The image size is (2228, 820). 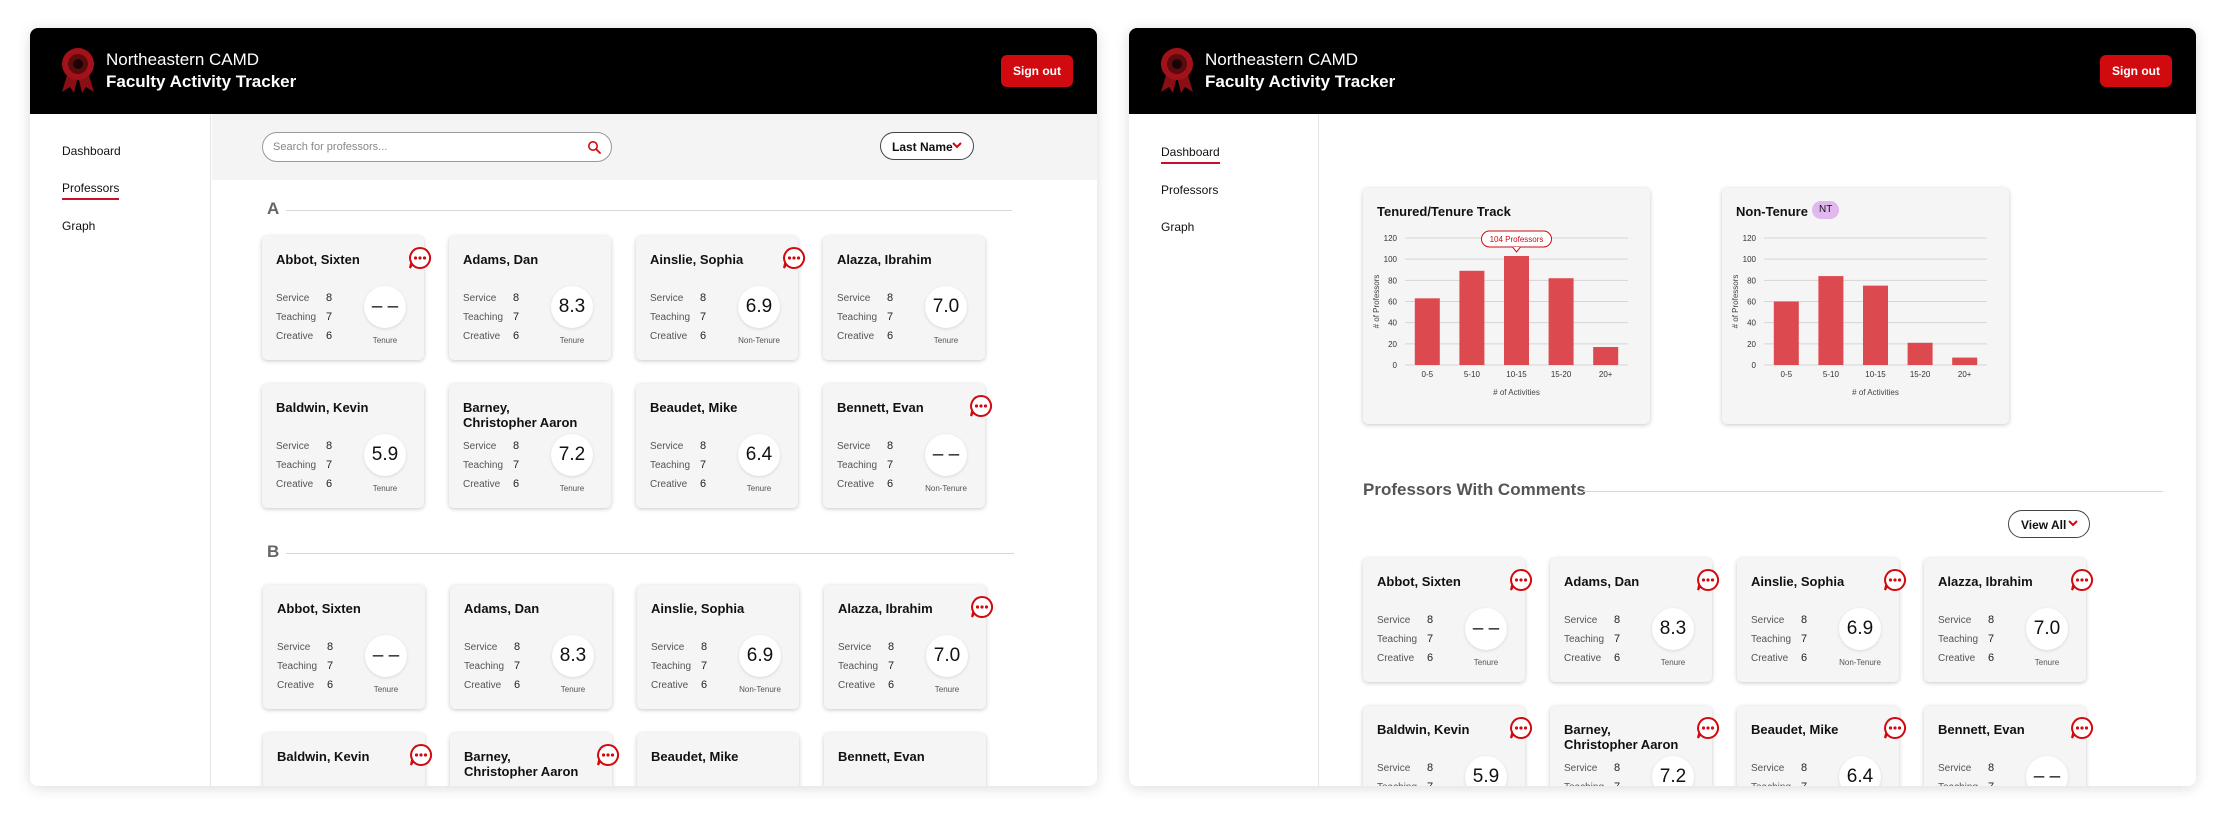 I want to click on sort-label: Last Name, so click(x=922, y=147).